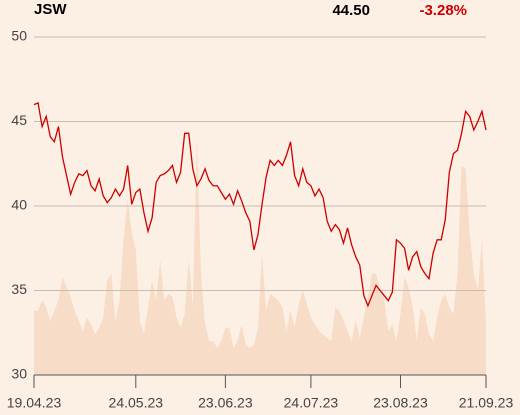 Image resolution: width=520 pixels, height=415 pixels. What do you see at coordinates (400, 403) in the screenshot?
I see `x-tick-label: 23.08.23` at bounding box center [400, 403].